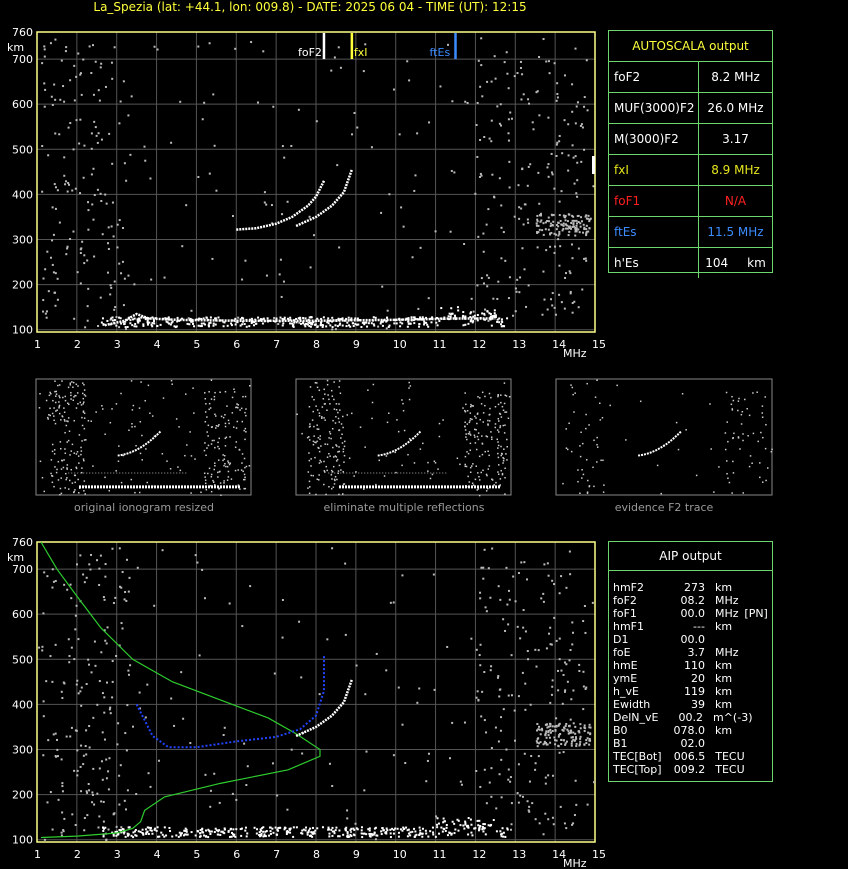 This screenshot has width=848, height=869. I want to click on aip-flag, so click(758, 652).